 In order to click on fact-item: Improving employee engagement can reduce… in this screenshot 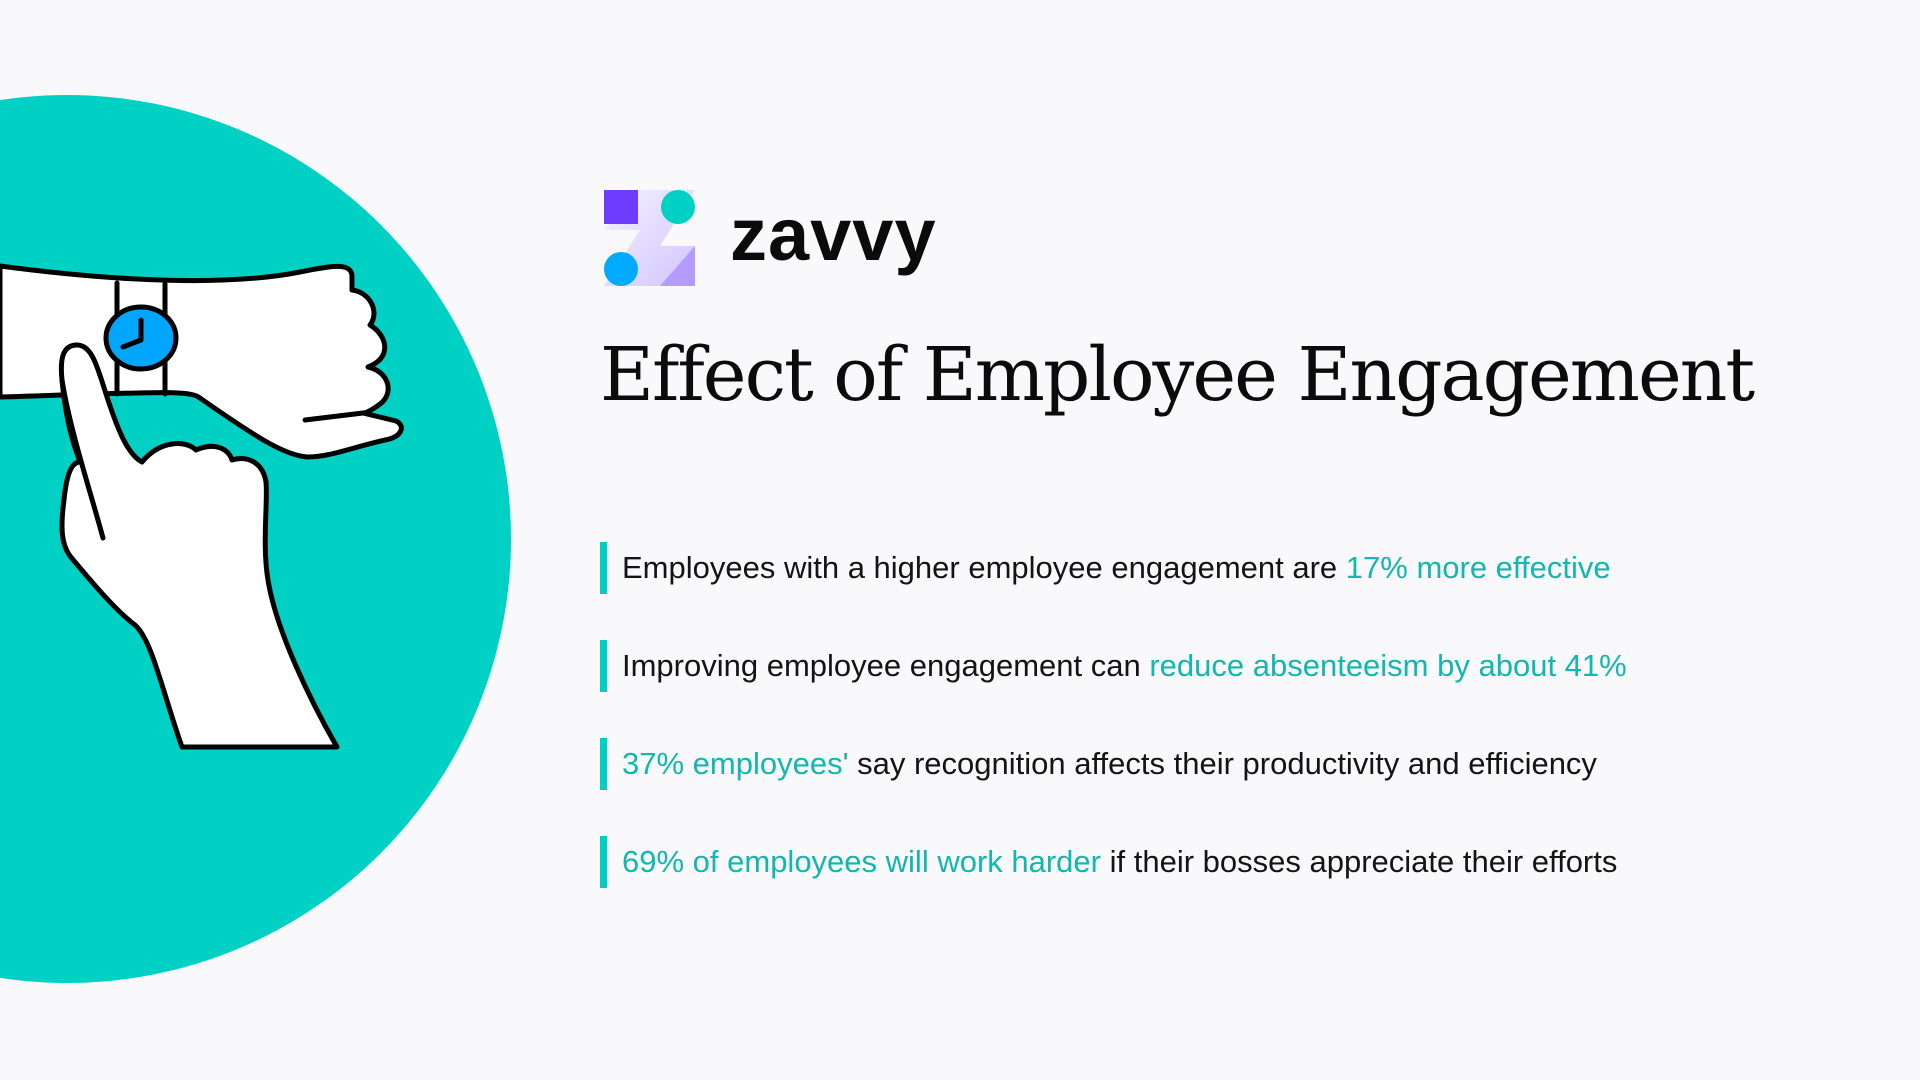, I will do `click(1113, 666)`.